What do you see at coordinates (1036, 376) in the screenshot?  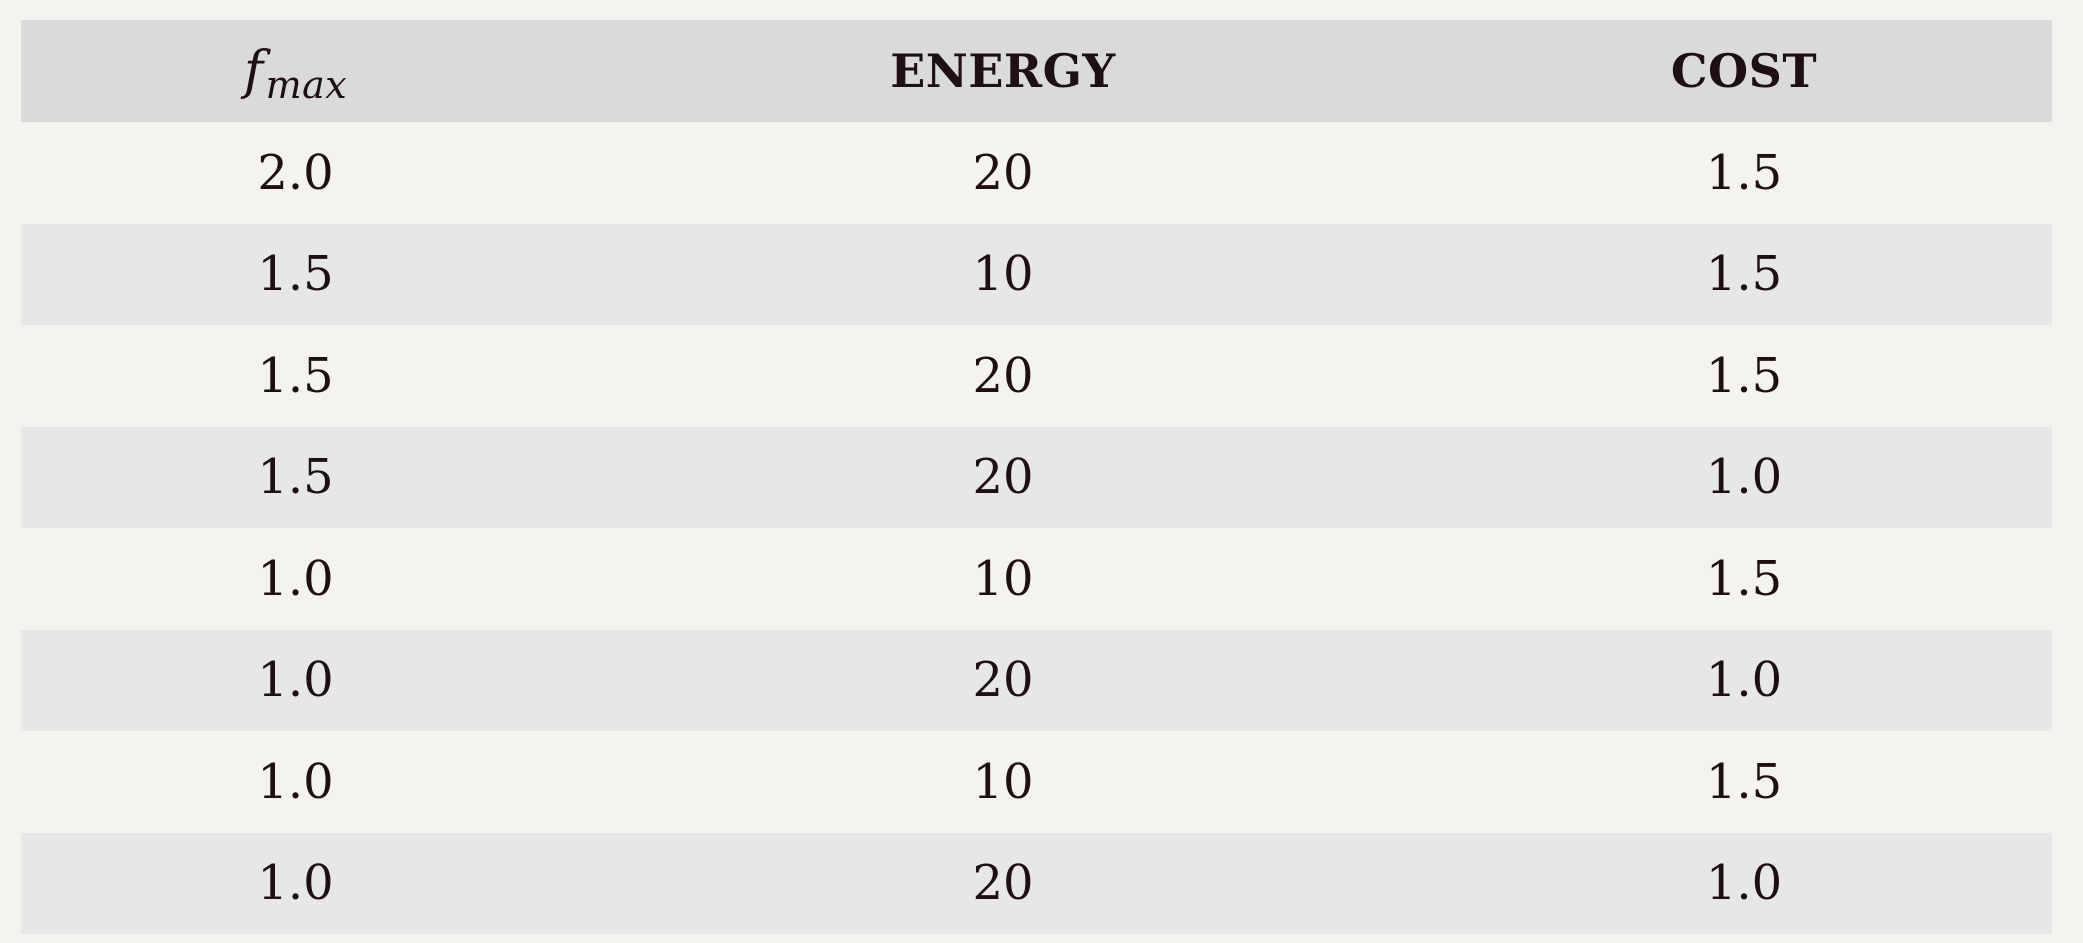 I see `table-row: 1.5 20 1.5` at bounding box center [1036, 376].